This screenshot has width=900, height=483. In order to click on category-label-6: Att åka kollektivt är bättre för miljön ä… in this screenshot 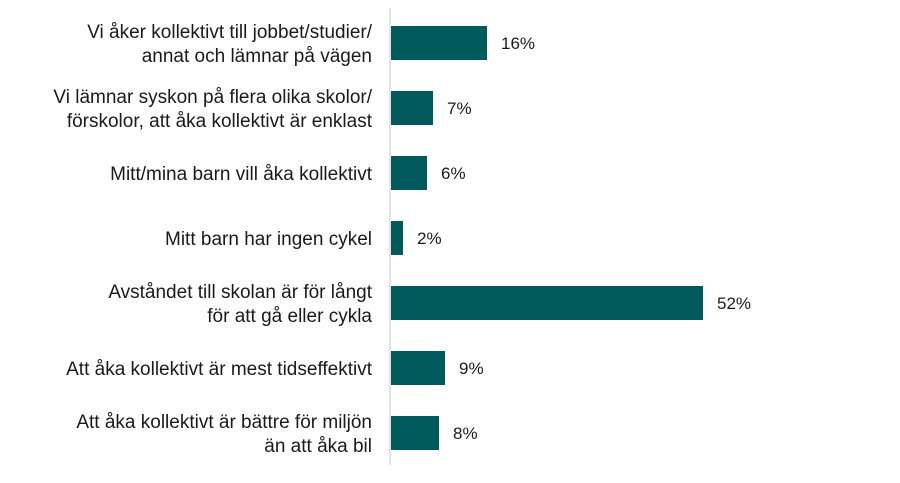, I will do `click(224, 434)`.